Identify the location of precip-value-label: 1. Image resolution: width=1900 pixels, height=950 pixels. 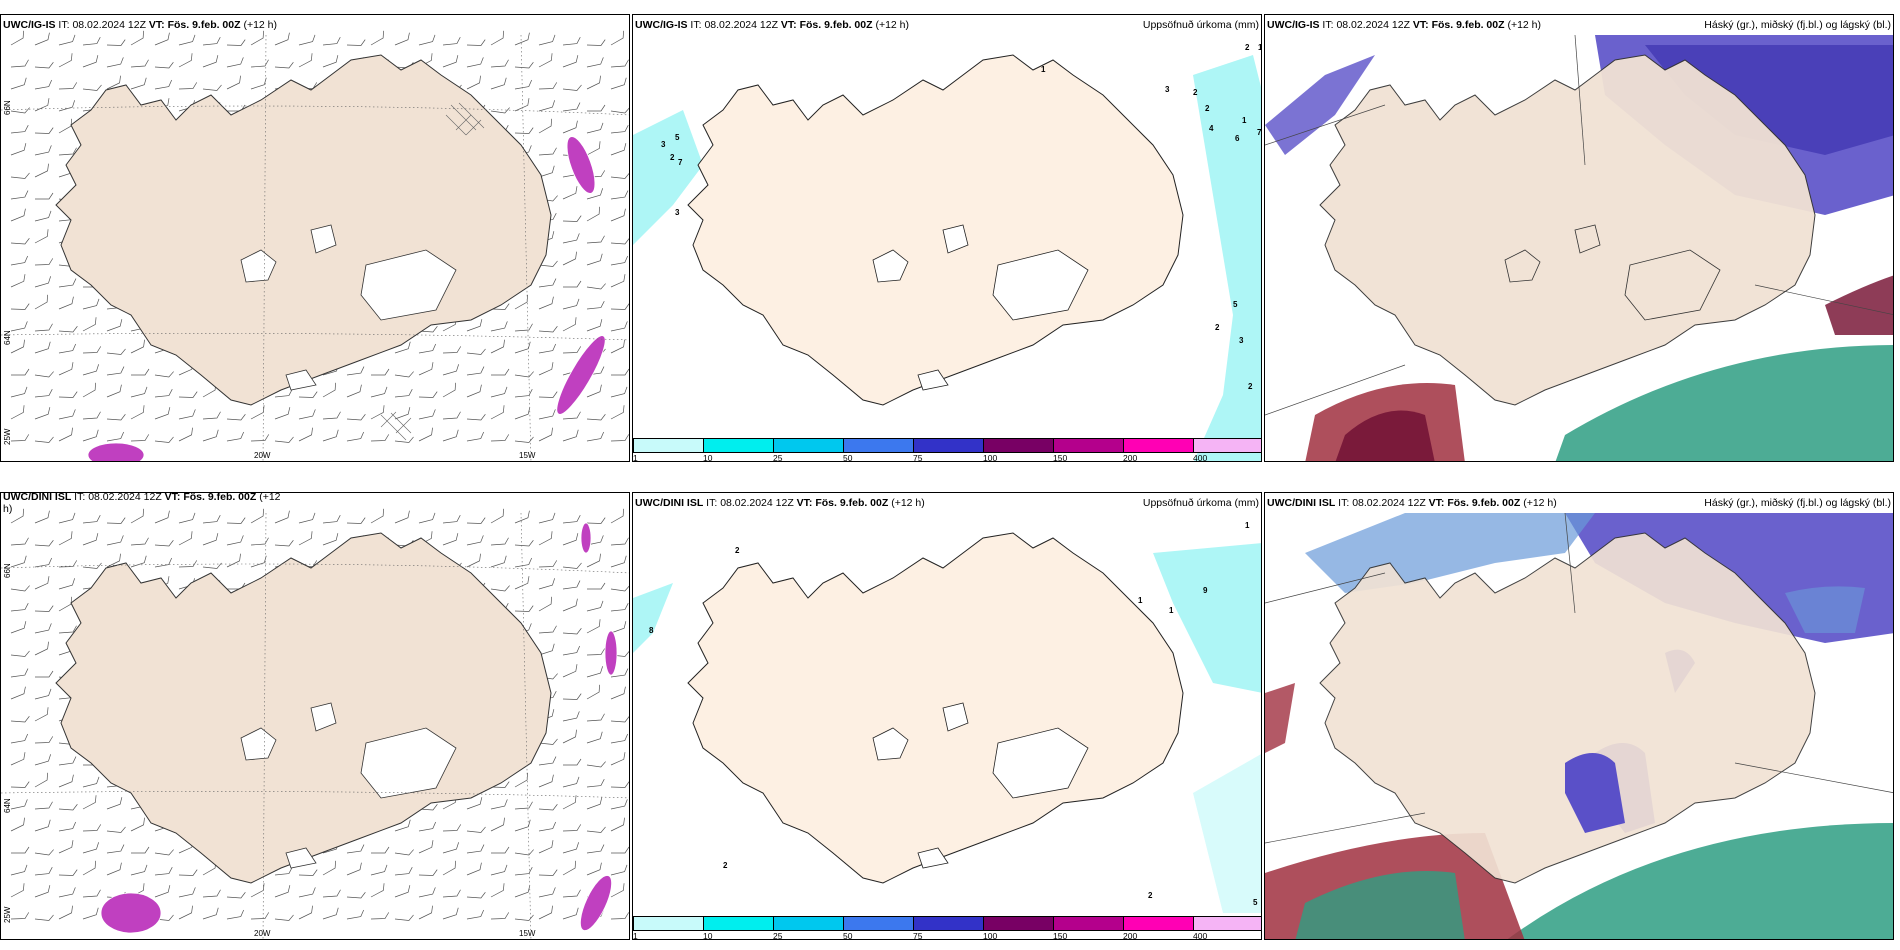
(1247, 525).